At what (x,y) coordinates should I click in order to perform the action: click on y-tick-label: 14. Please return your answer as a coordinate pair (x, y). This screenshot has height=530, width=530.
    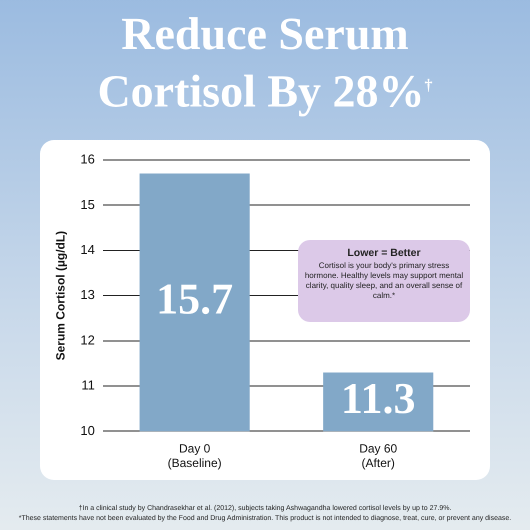
    Looking at the image, I should click on (87, 249).